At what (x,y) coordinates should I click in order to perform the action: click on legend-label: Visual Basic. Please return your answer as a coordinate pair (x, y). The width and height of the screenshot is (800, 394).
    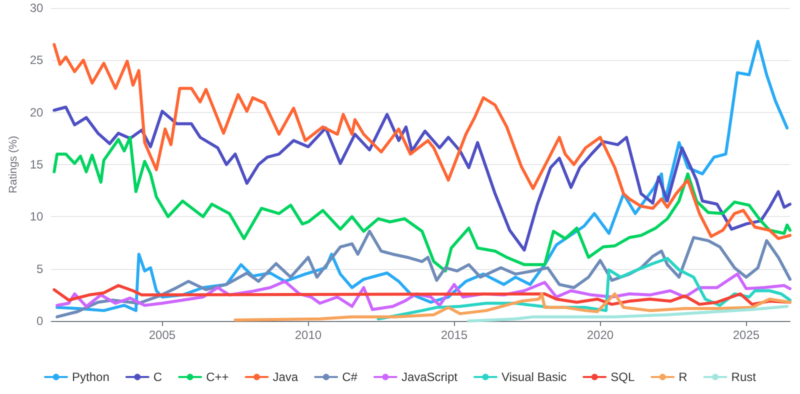
    Looking at the image, I should click on (534, 377).